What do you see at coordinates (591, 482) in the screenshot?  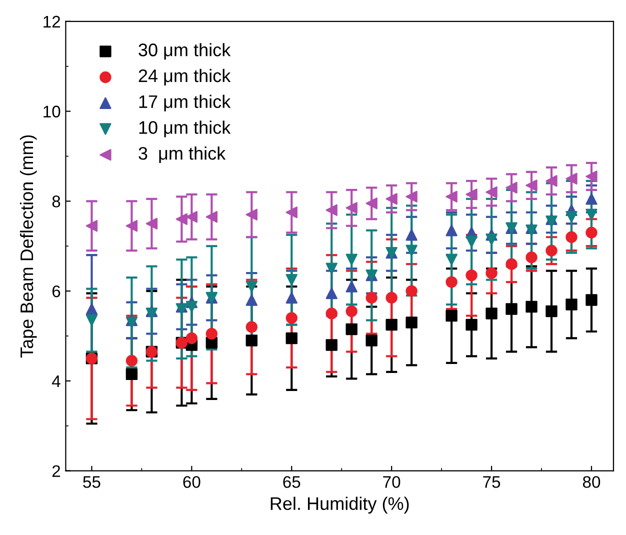 I see `x-tick-label: 80` at bounding box center [591, 482].